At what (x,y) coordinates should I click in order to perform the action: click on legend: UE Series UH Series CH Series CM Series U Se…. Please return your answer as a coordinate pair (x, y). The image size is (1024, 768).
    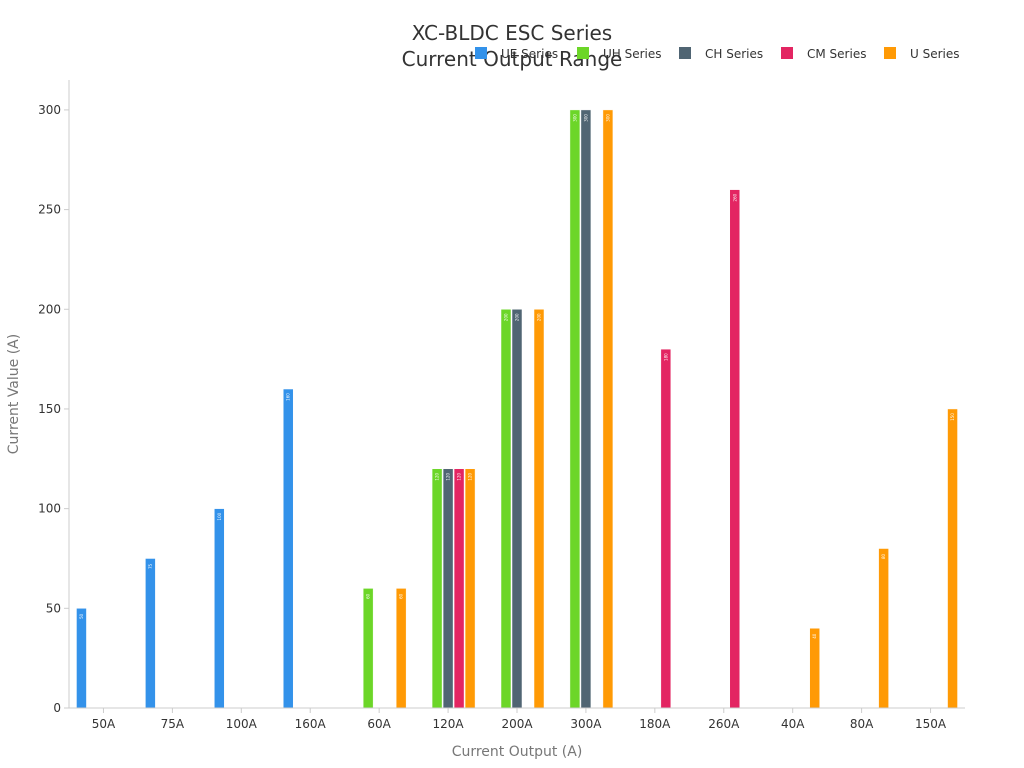
    Looking at the image, I should click on (717, 54).